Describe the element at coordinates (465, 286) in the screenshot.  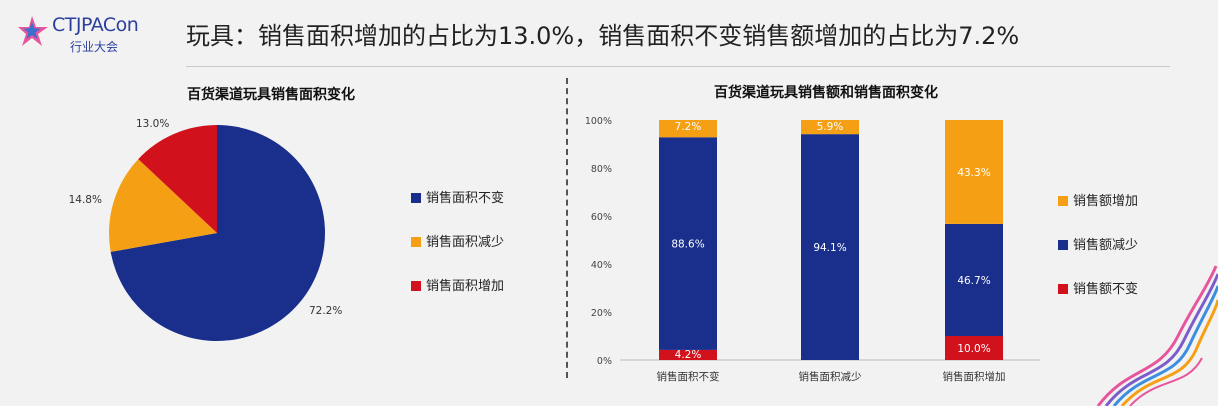
I see `legend-label: 销售面积增加` at that location.